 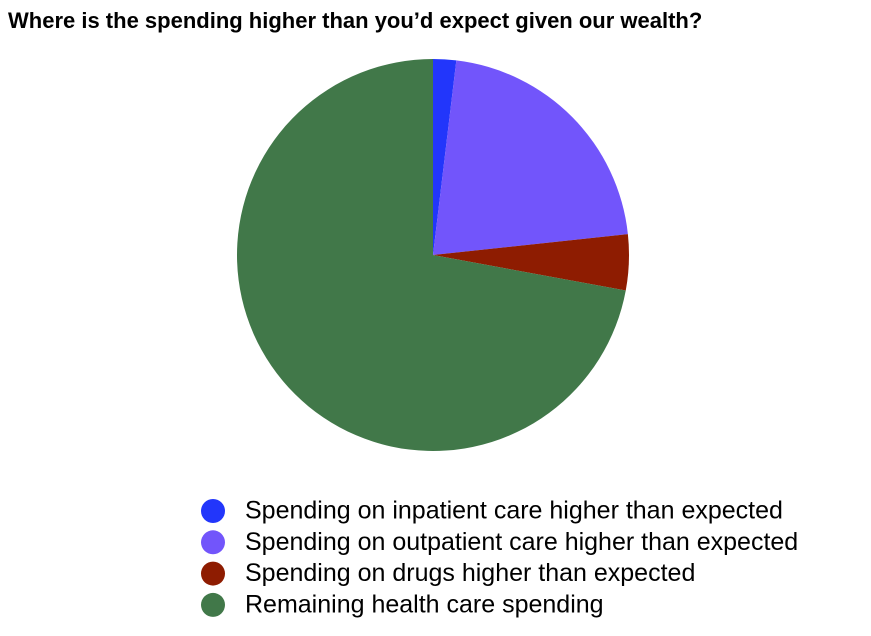 What do you see at coordinates (424, 605) in the screenshot?
I see `legend-label: Remaining health care spending` at bounding box center [424, 605].